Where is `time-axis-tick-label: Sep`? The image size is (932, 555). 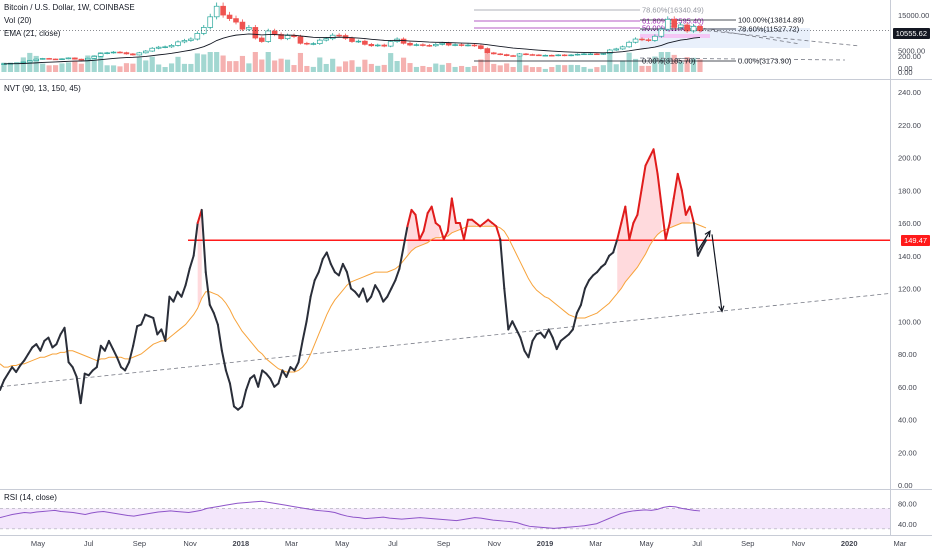
time-axis-tick-label: Sep is located at coordinates (443, 543).